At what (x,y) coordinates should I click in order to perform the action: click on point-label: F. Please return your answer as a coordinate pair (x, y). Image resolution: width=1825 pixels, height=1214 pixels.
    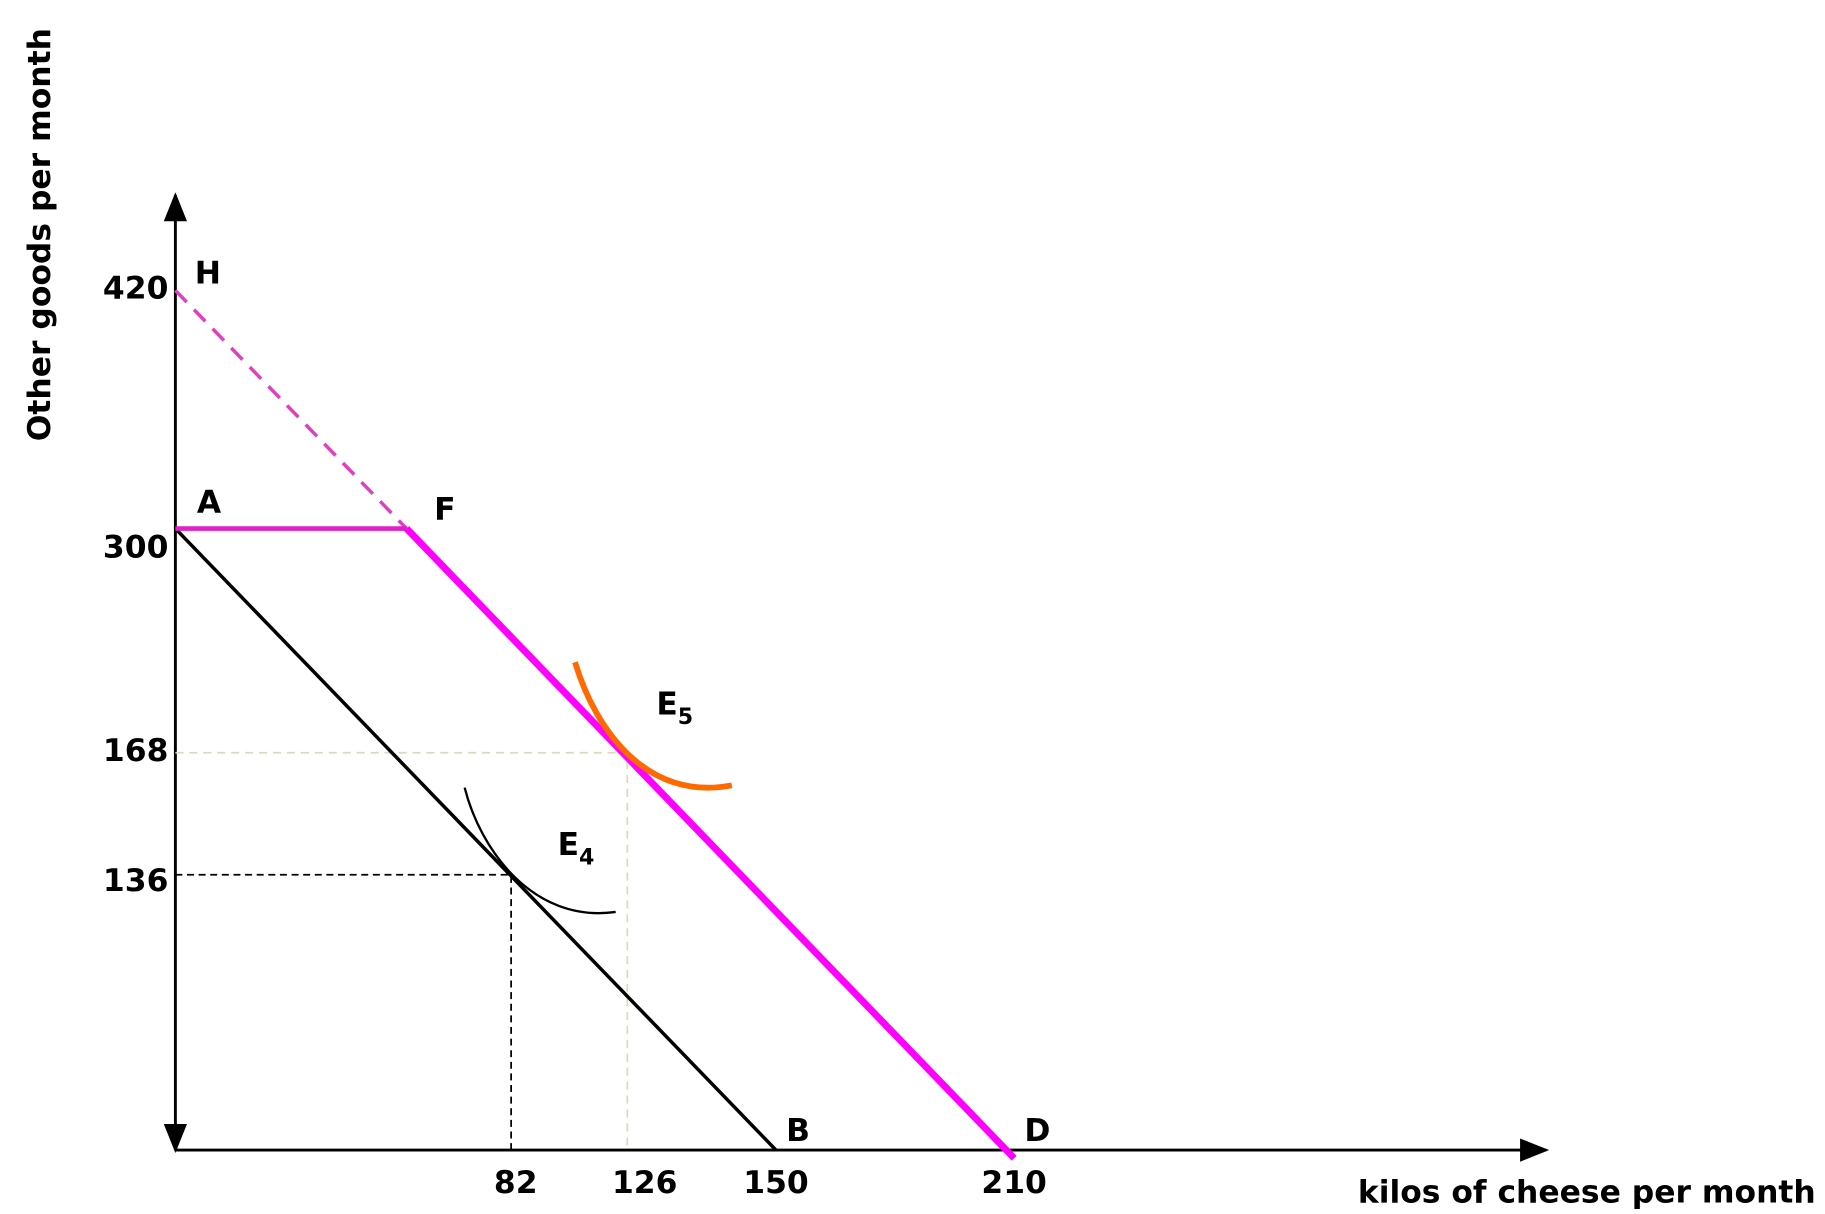
    Looking at the image, I should click on (444, 509).